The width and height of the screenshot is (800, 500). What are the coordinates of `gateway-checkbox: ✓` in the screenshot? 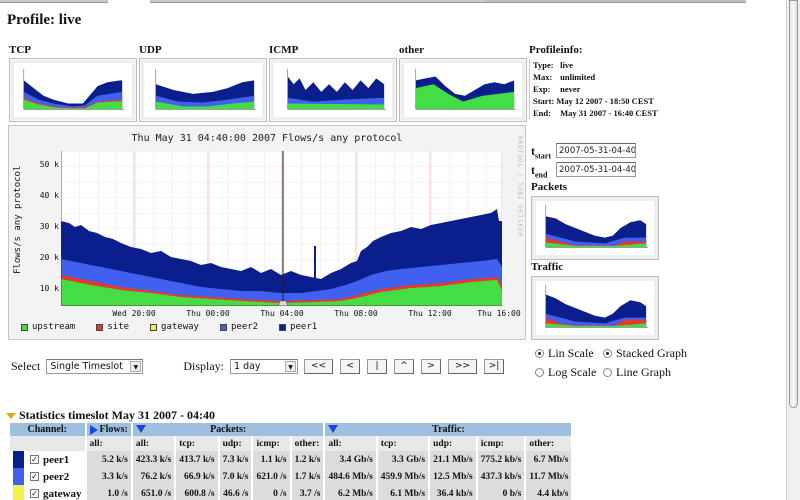 It's located at (34, 493).